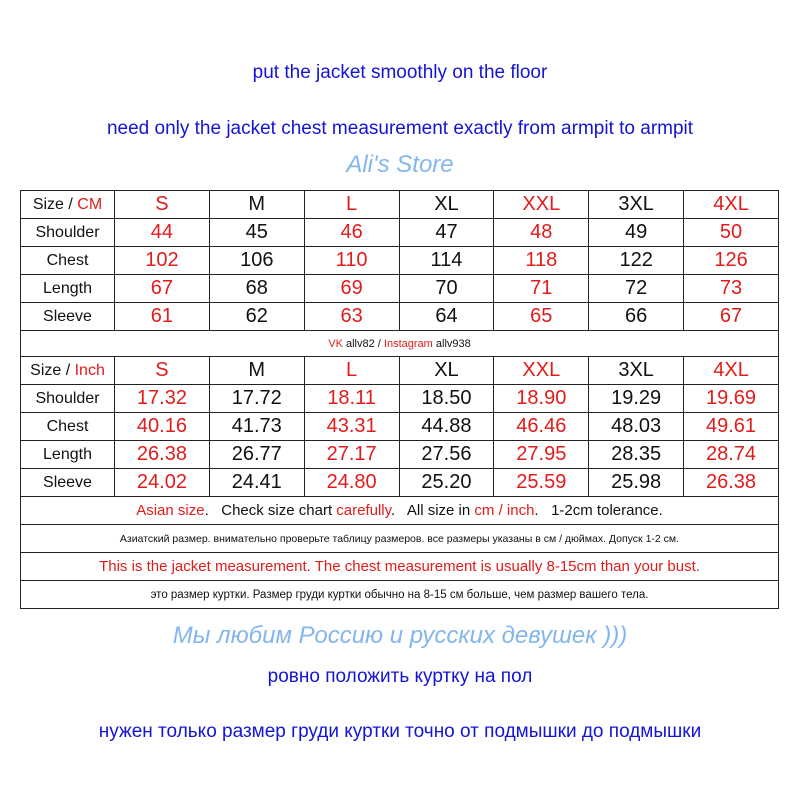 This screenshot has height=800, width=800. I want to click on cell-value: 44.88, so click(446, 426).